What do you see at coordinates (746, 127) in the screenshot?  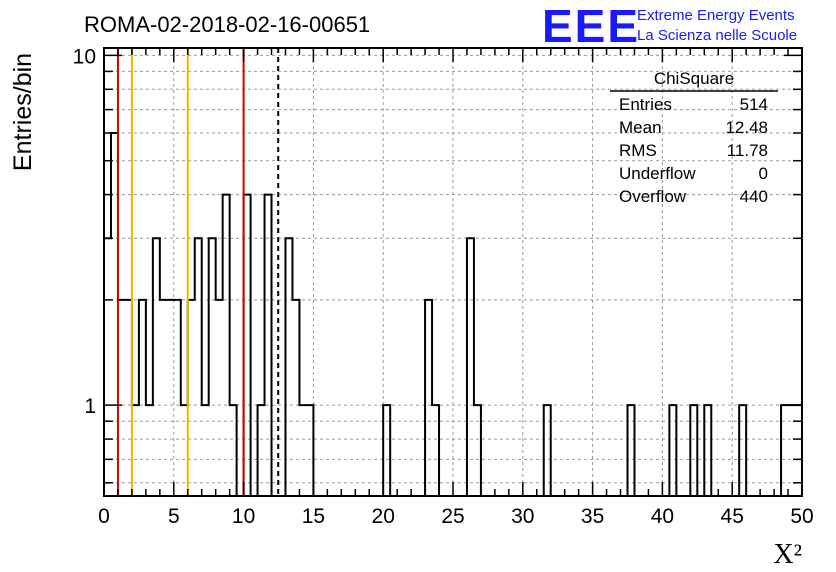 I see `stats-row-value: 12.48` at bounding box center [746, 127].